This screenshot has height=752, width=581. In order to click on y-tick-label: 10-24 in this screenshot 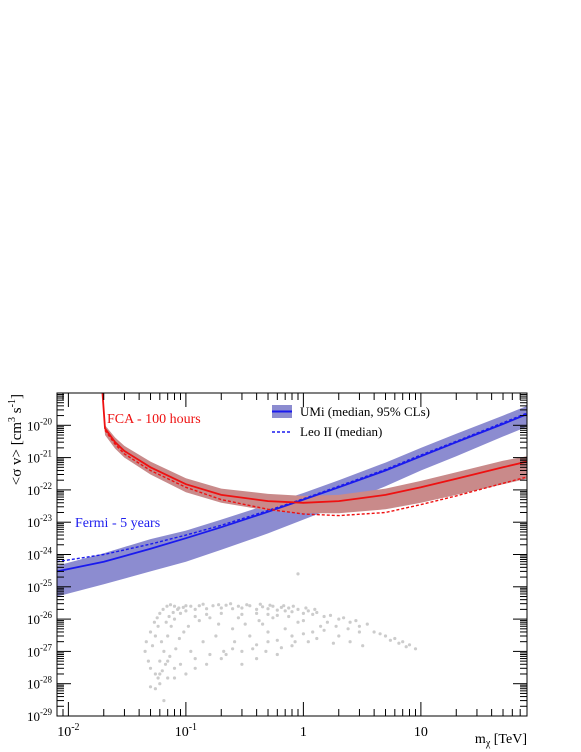, I will do `click(39, 554)`.